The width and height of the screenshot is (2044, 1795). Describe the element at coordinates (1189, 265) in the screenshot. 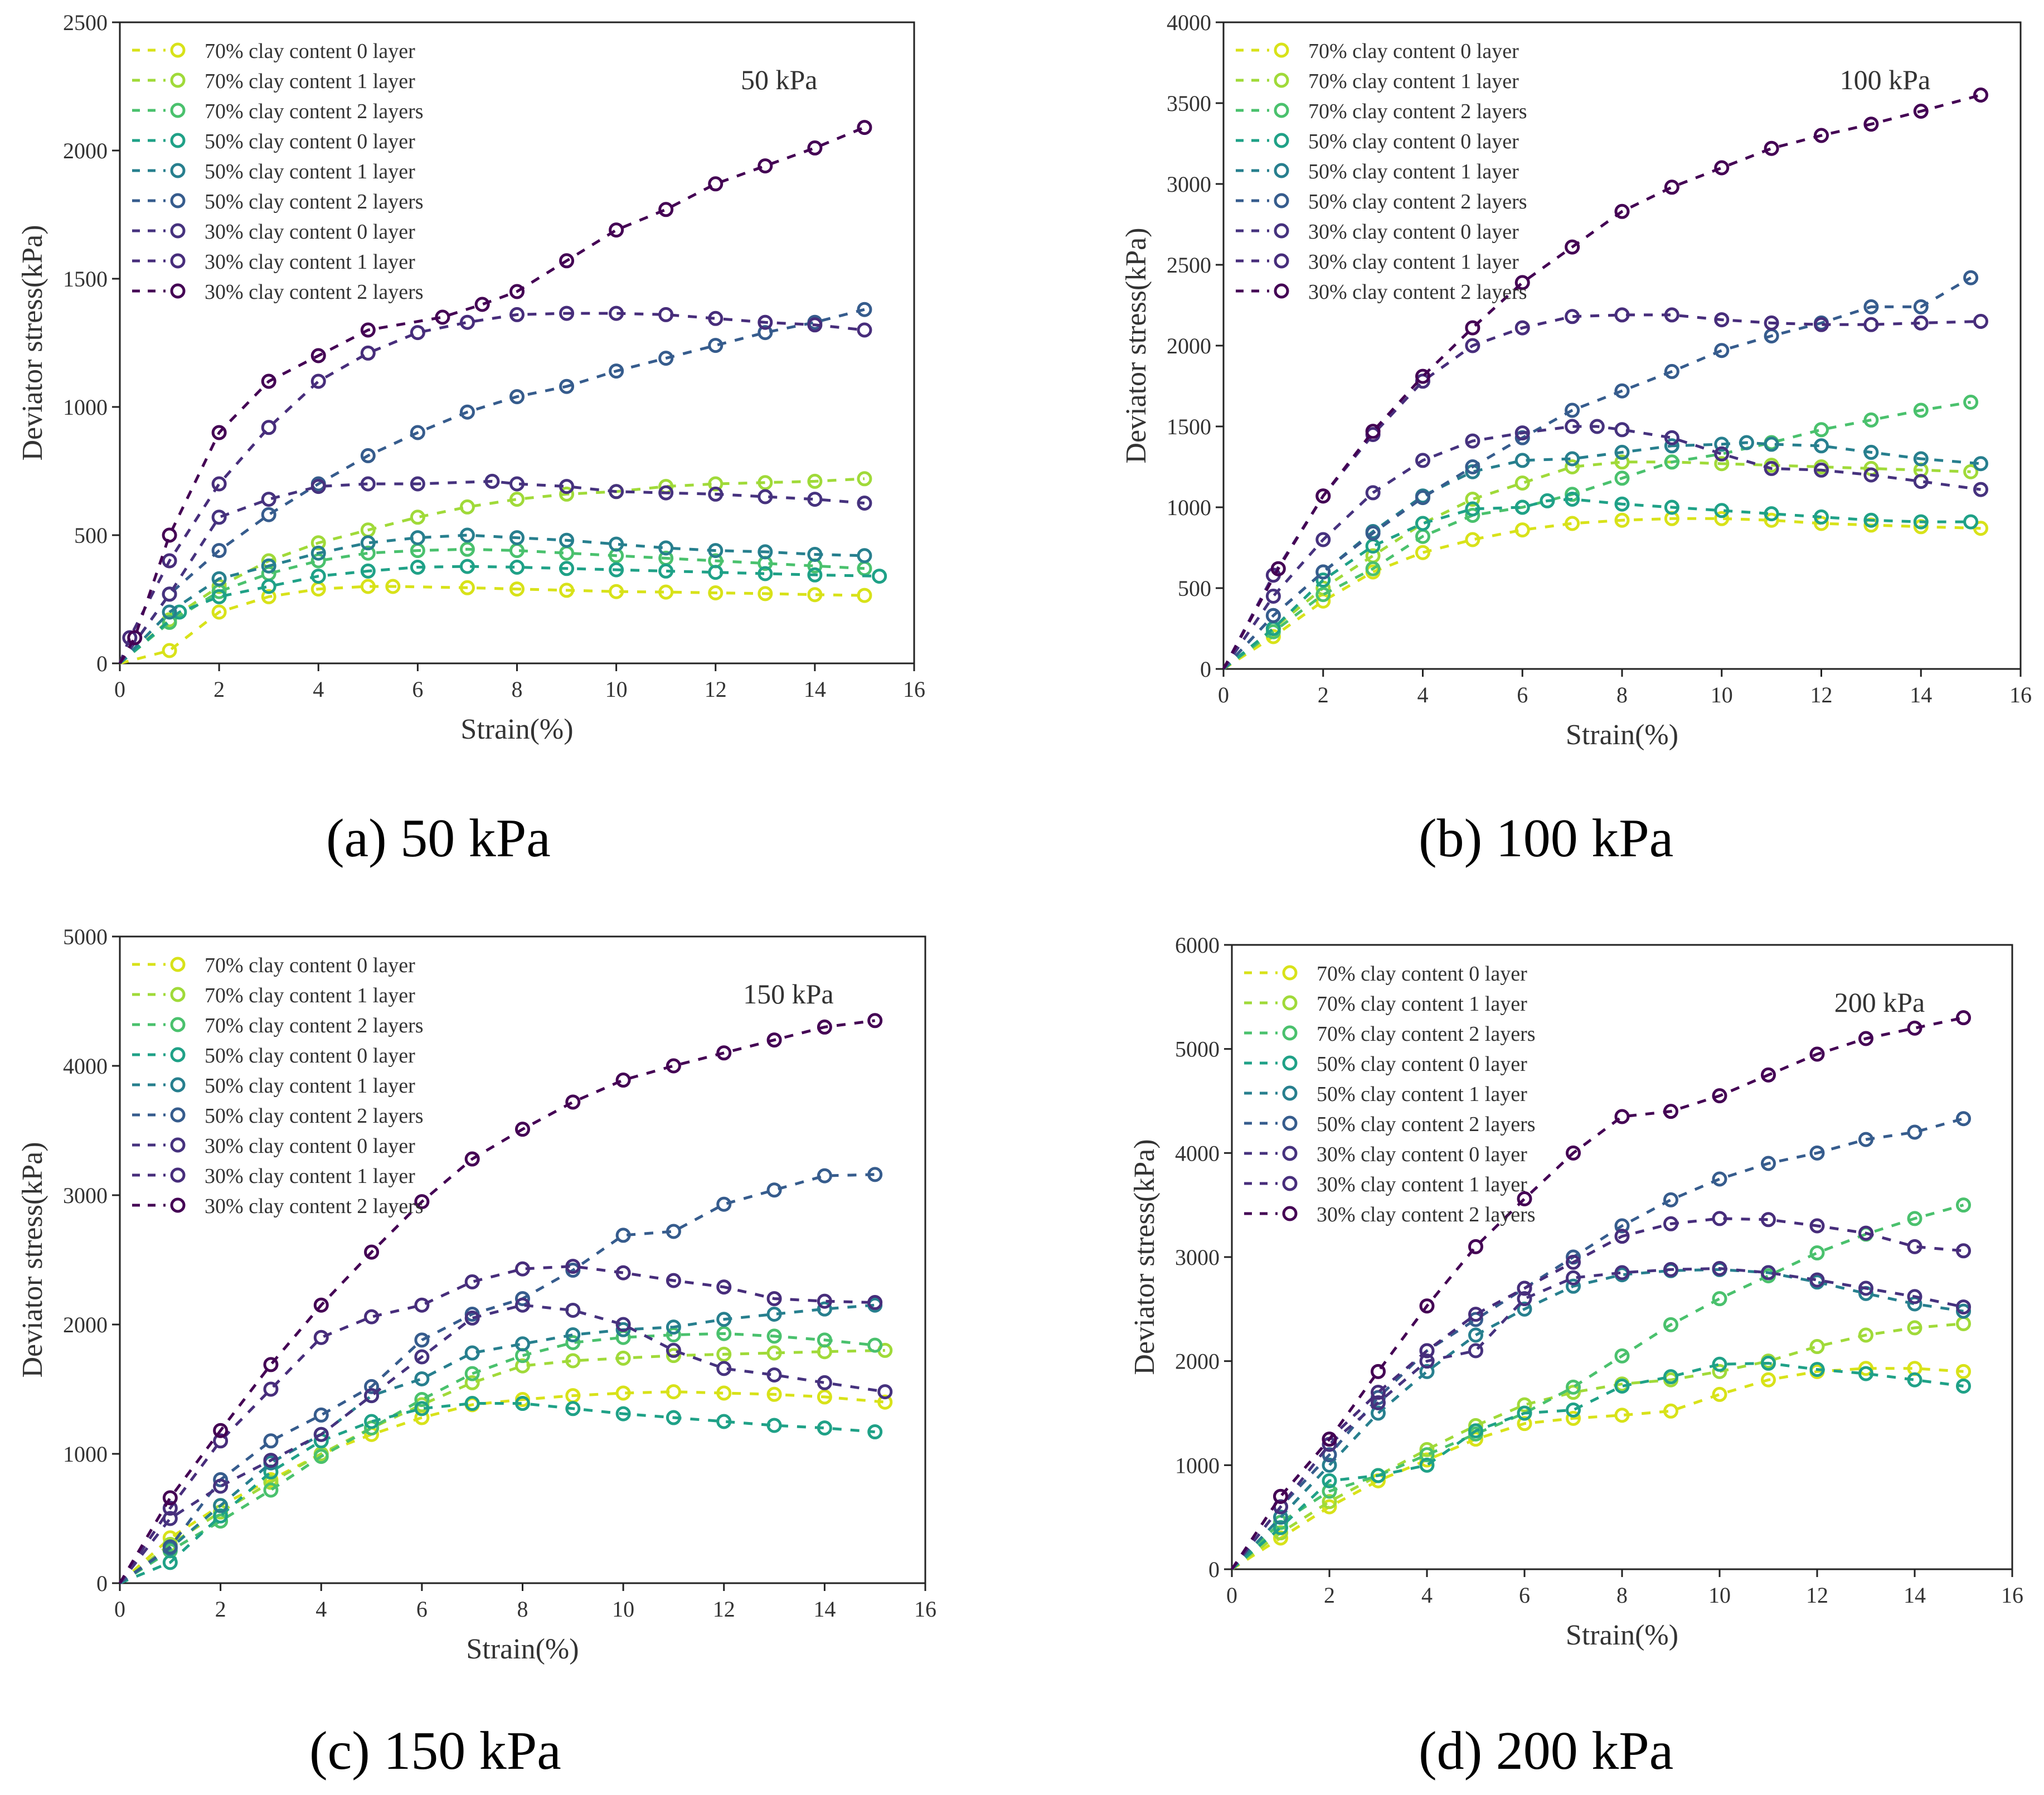

I see `y-tick-label: 2500` at that location.